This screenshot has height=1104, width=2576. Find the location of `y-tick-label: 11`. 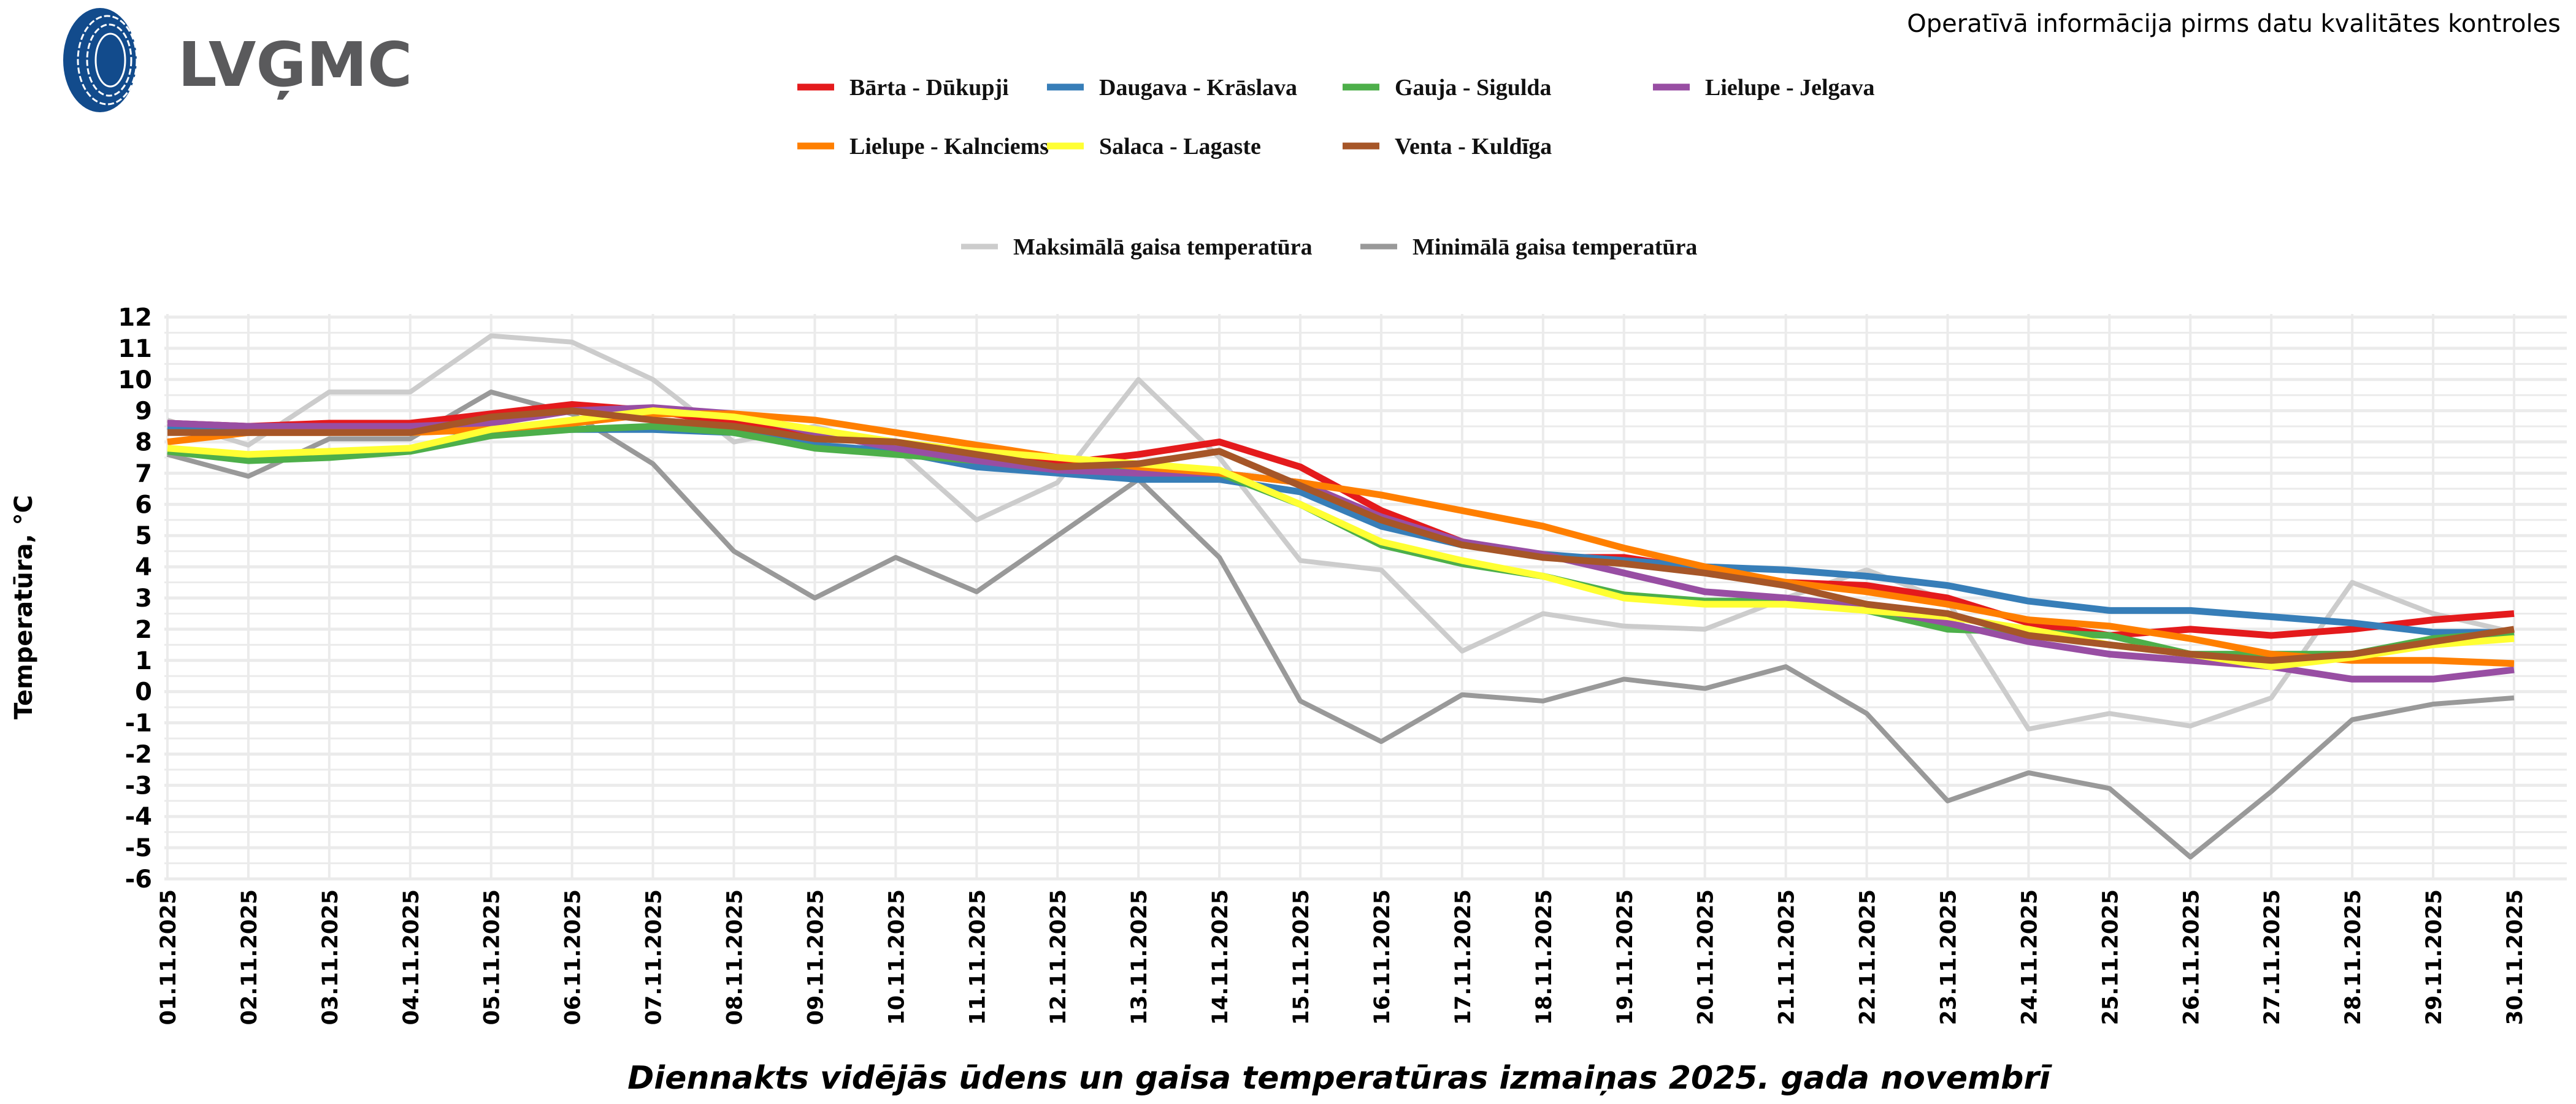

y-tick-label: 11 is located at coordinates (135, 349).